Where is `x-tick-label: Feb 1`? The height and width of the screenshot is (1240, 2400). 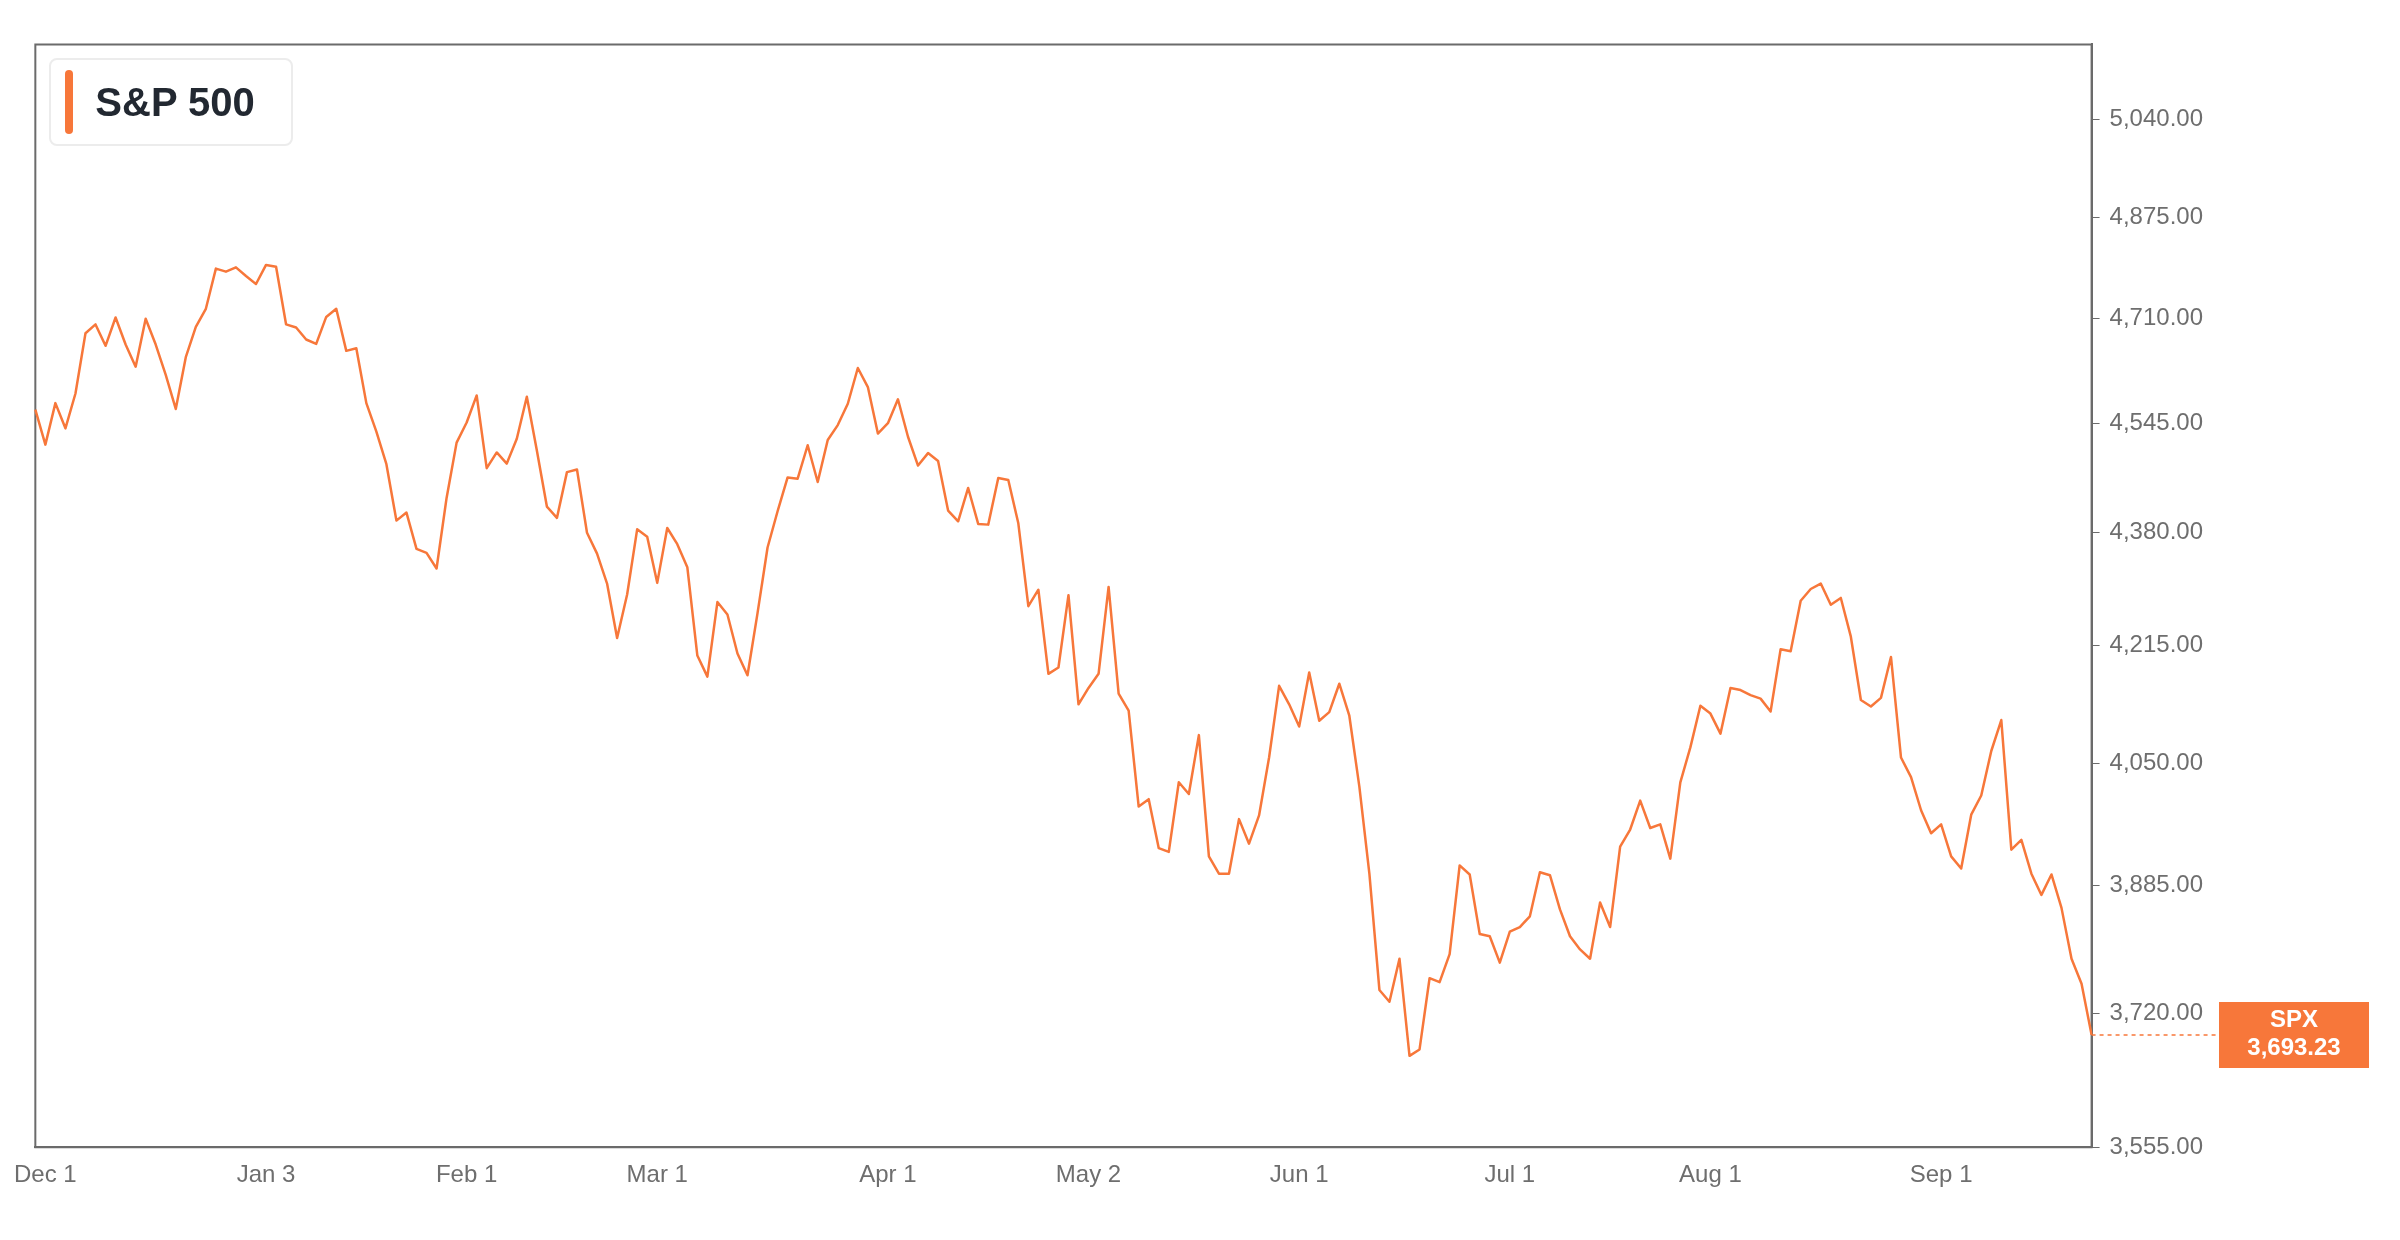
x-tick-label: Feb 1 is located at coordinates (466, 1174).